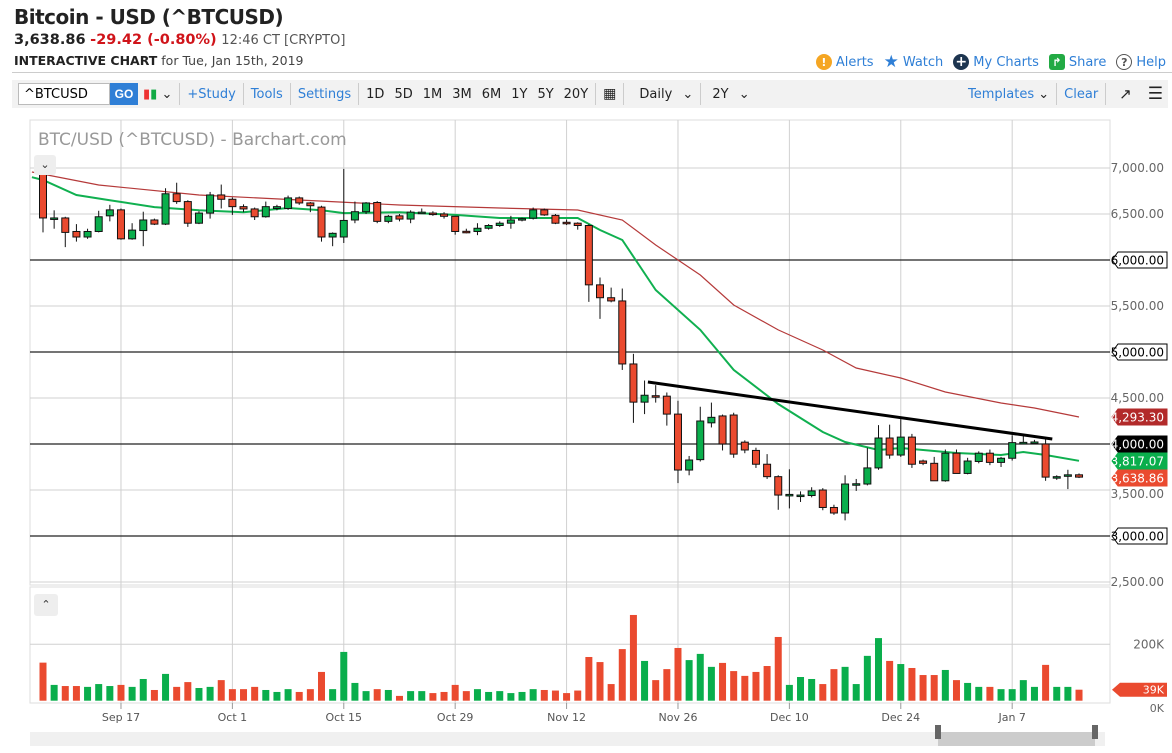 The width and height of the screenshot is (1172, 753). Describe the element at coordinates (1081, 94) in the screenshot. I see `clear-button: Clear` at that location.